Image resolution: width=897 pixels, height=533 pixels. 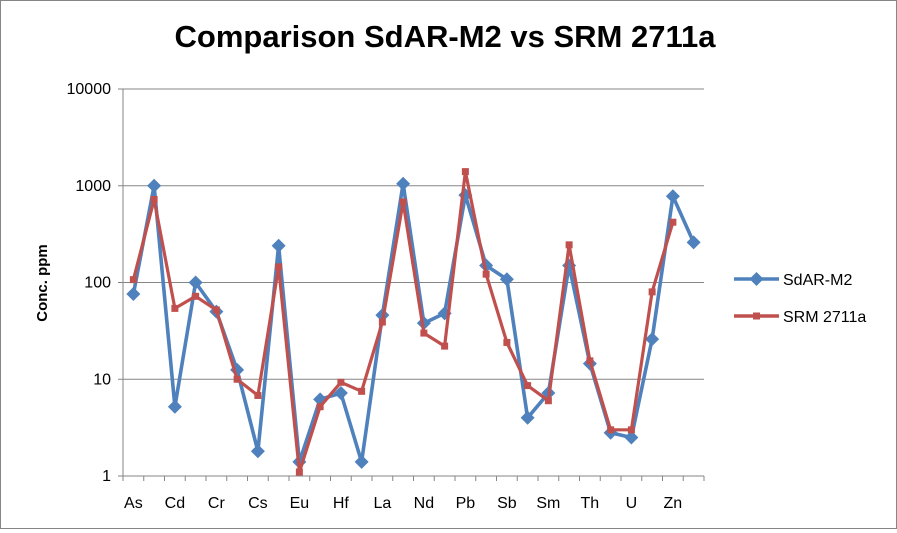 I want to click on data-point-sdar-m2-hf, so click(x=340, y=393).